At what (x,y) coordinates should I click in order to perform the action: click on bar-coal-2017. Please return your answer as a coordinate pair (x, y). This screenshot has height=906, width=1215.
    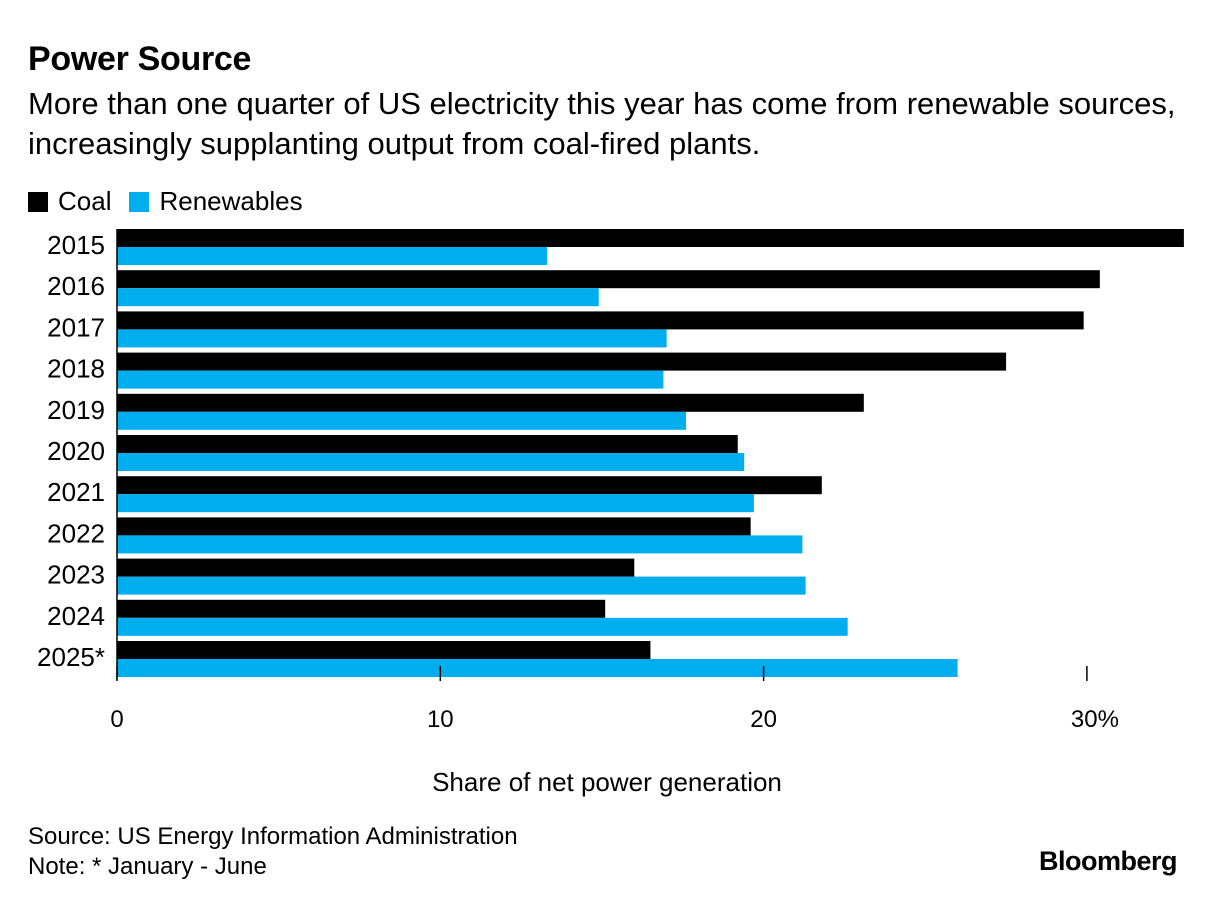
    Looking at the image, I should click on (600, 320).